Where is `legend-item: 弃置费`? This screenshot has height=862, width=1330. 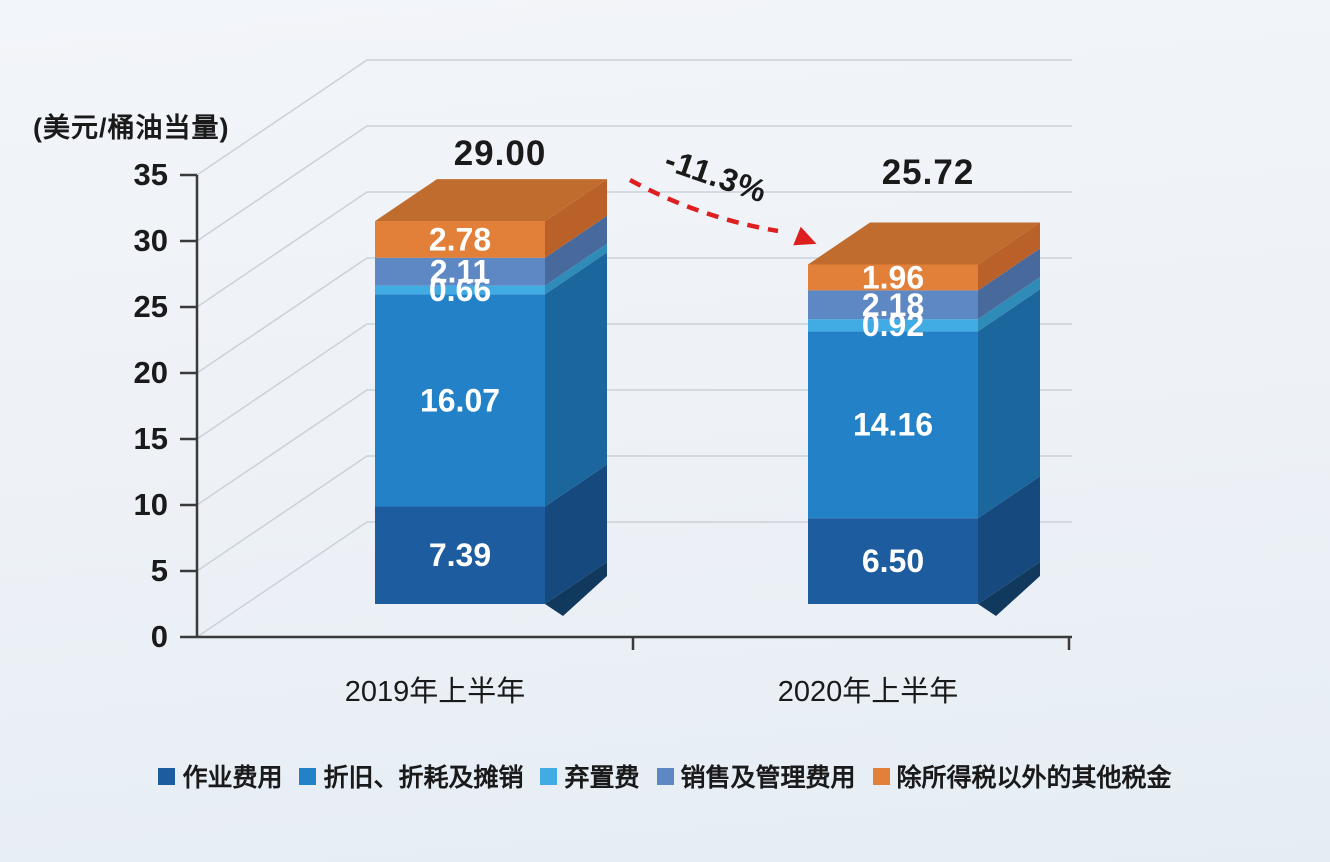 legend-item: 弃置费 is located at coordinates (590, 776).